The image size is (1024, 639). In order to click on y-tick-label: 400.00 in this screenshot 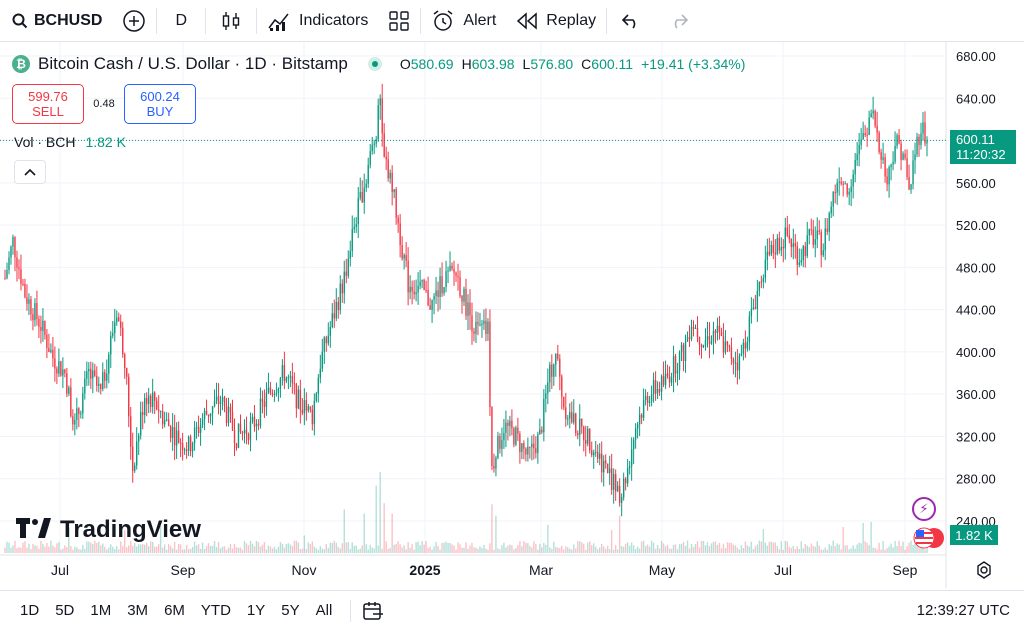, I will do `click(976, 352)`.